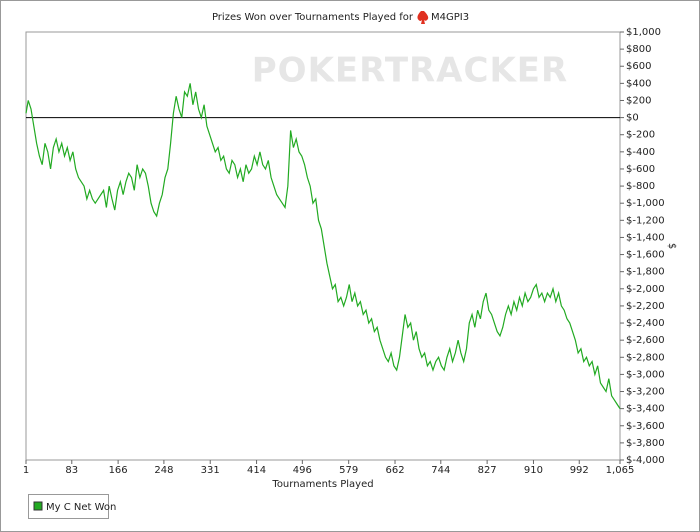  I want to click on legend-swatch, so click(38, 506).